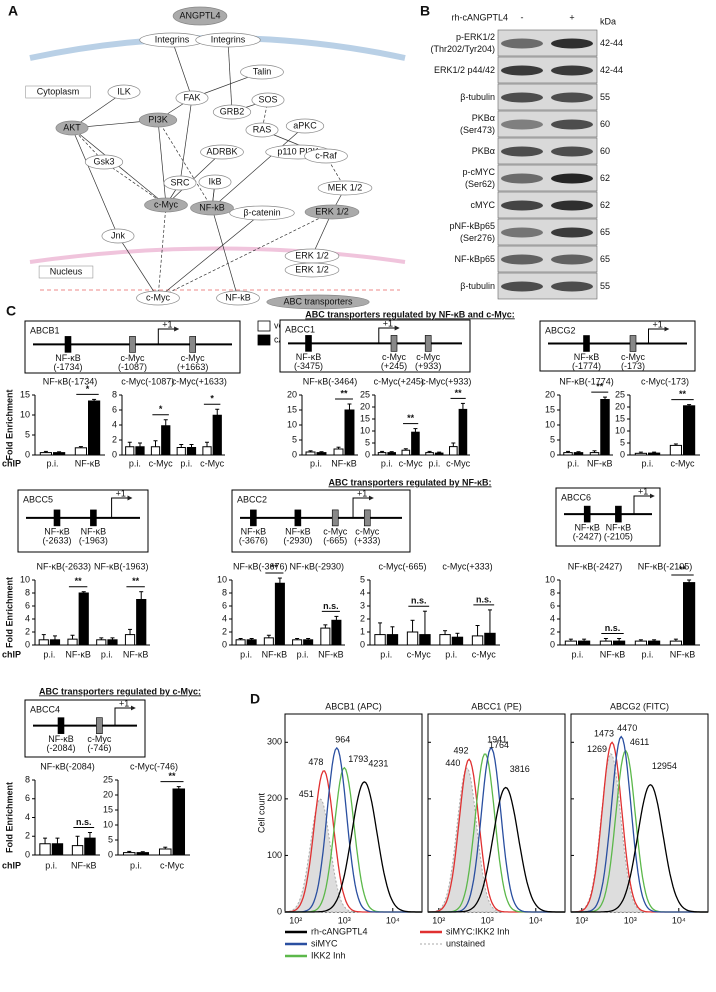 The image size is (716, 992). What do you see at coordinates (560, 330) in the screenshot?
I see `gene-name: ABCG2` at bounding box center [560, 330].